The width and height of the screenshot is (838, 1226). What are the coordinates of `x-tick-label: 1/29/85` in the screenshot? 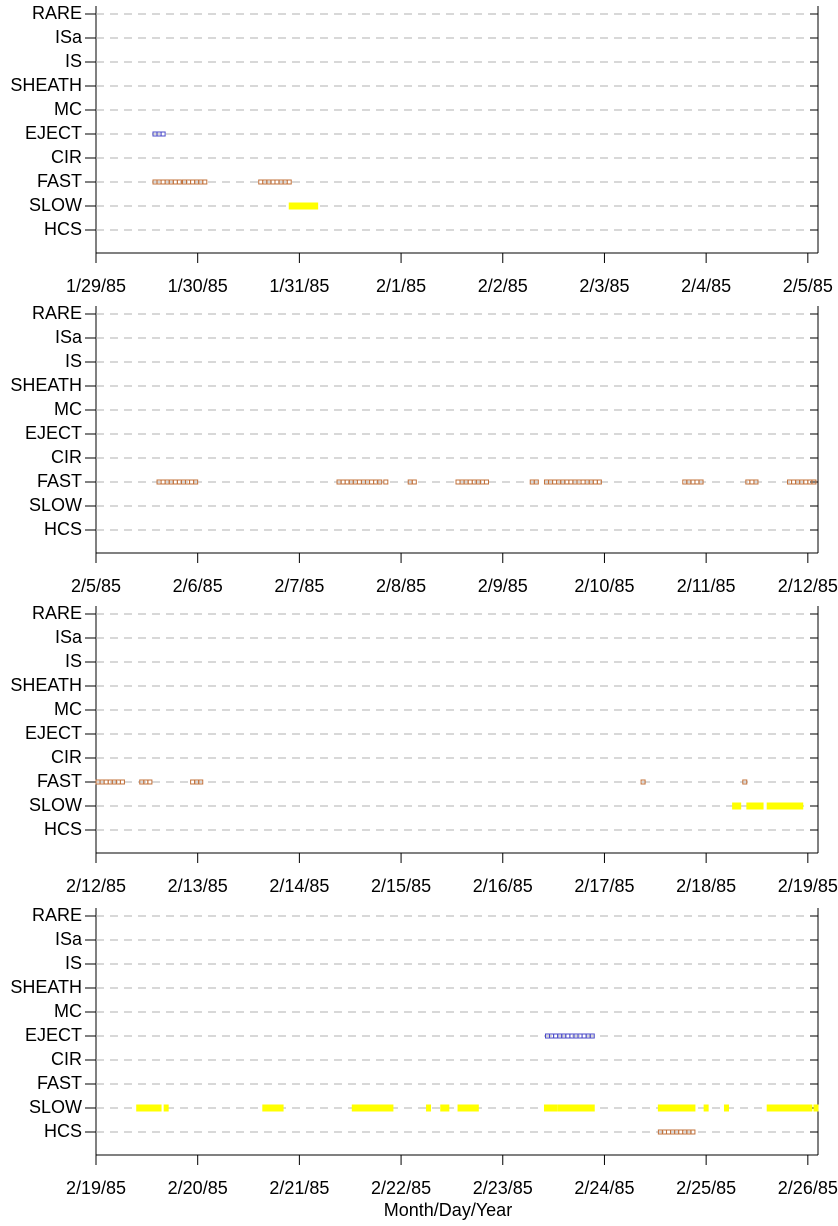 It's located at (96, 286).